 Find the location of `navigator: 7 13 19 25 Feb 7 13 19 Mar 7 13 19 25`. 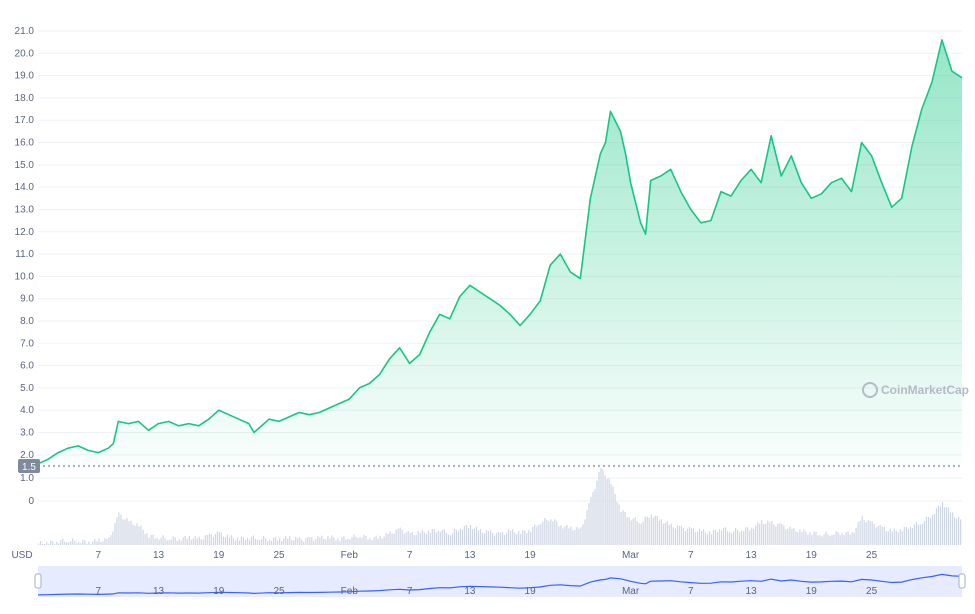

navigator: 7 13 19 25 Feb 7 13 19 Mar 7 13 19 25 is located at coordinates (500, 581).